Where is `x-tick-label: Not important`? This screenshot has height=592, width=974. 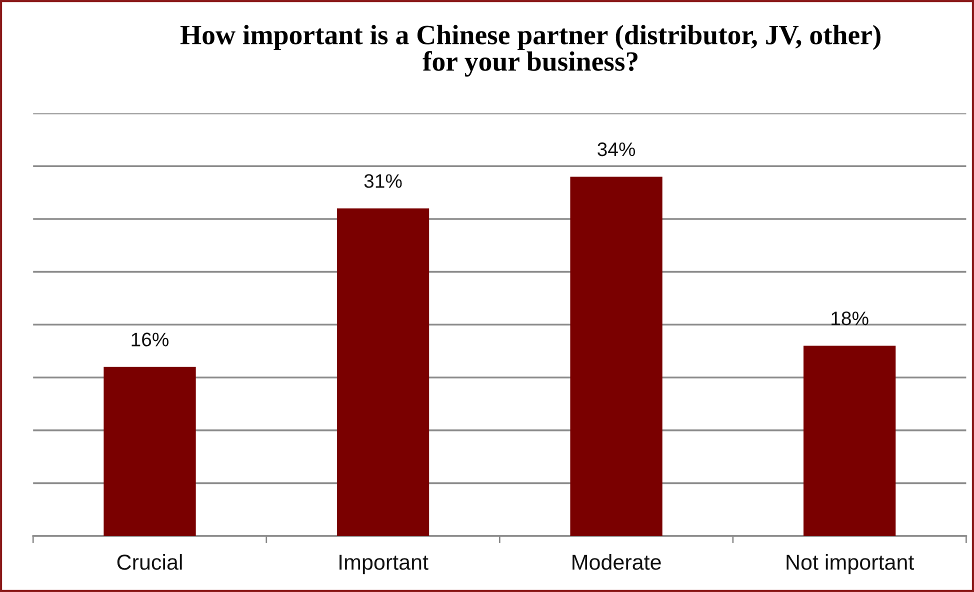
x-tick-label: Not important is located at coordinates (850, 564).